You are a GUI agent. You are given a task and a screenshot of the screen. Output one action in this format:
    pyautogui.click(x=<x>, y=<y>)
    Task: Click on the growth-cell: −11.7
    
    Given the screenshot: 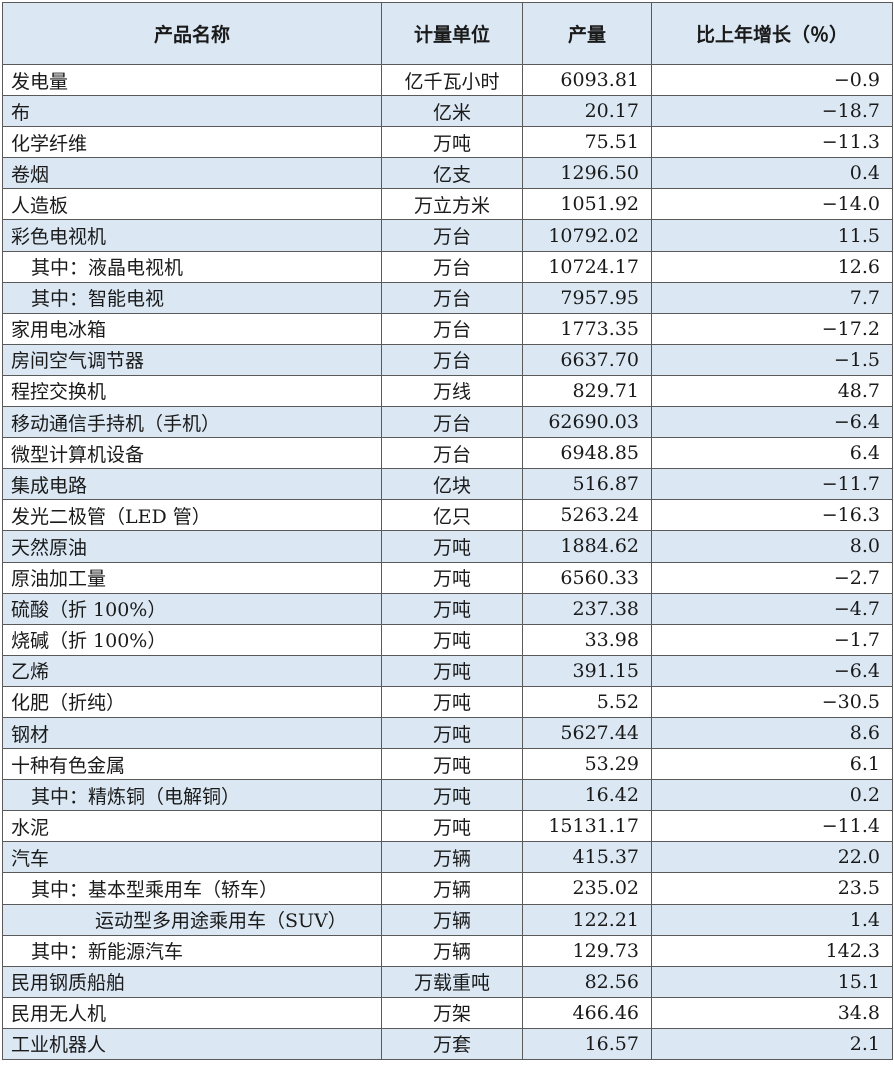 What is the action you would take?
    pyautogui.click(x=772, y=484)
    